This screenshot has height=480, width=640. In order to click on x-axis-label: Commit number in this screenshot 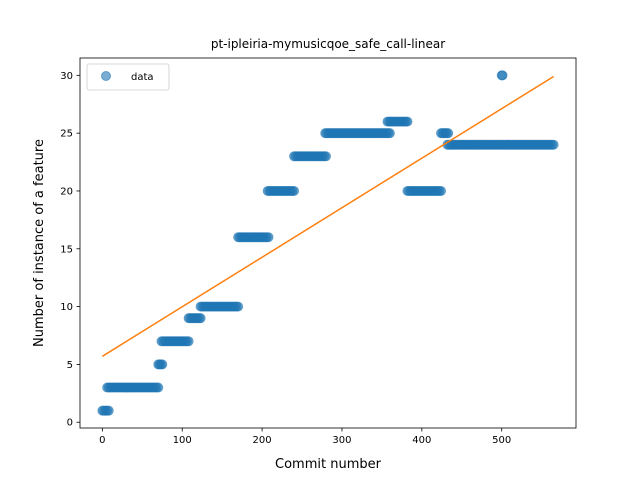, I will do `click(328, 464)`.